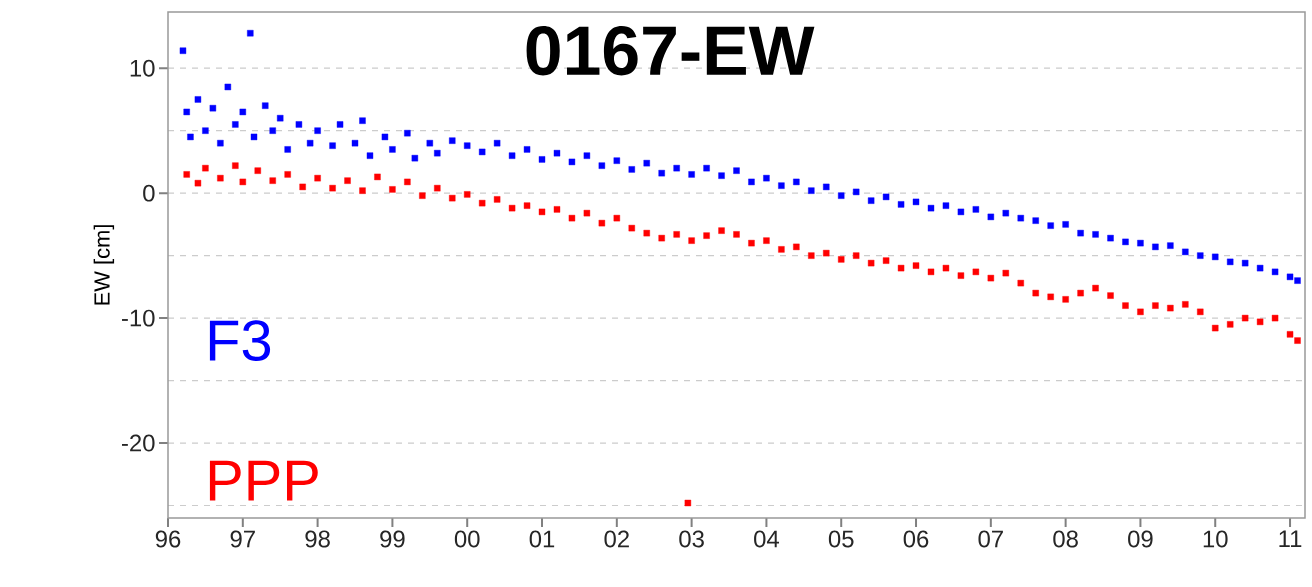 The image size is (1312, 587). I want to click on text: PPP, so click(263, 480).